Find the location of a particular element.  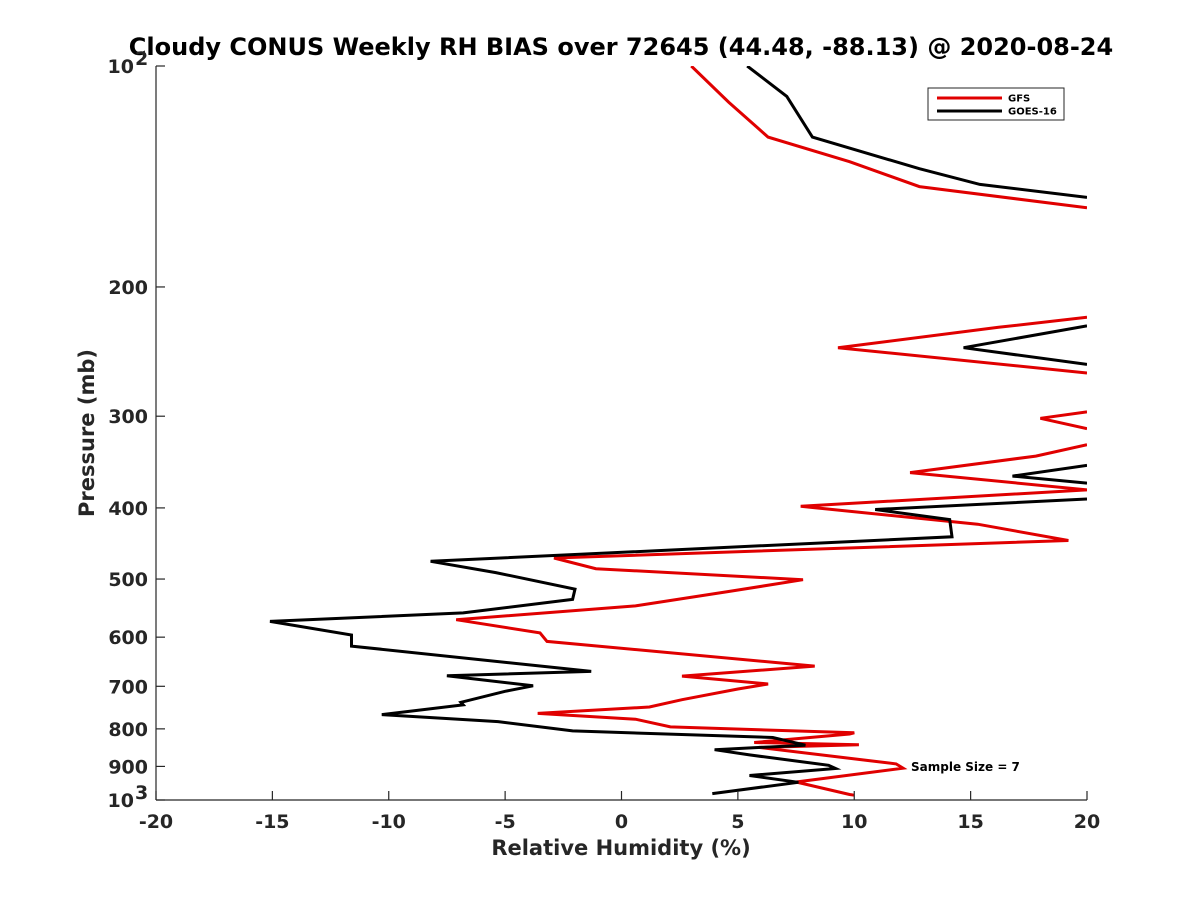

sample-size-annotation: Sample Size = 7 is located at coordinates (965, 767).